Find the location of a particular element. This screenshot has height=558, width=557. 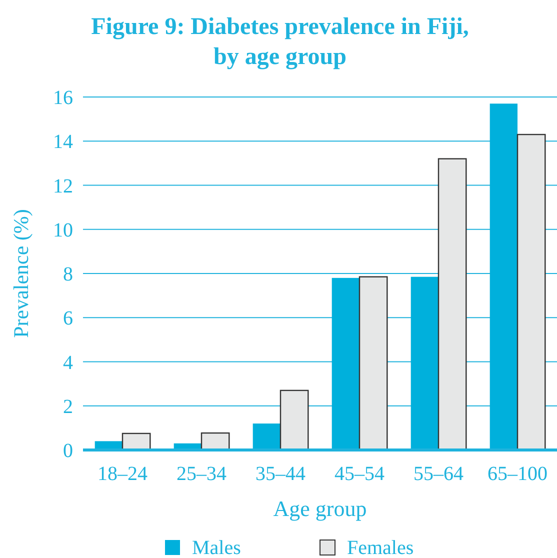

x-axis-title: Age group is located at coordinates (320, 508).